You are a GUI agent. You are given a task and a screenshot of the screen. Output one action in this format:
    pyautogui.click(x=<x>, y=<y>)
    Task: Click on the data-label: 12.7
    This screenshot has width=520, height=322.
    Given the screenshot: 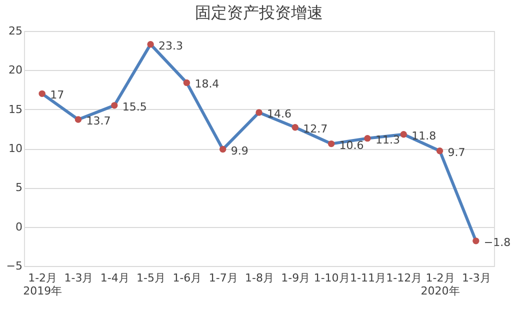 What is the action you would take?
    pyautogui.click(x=315, y=129)
    